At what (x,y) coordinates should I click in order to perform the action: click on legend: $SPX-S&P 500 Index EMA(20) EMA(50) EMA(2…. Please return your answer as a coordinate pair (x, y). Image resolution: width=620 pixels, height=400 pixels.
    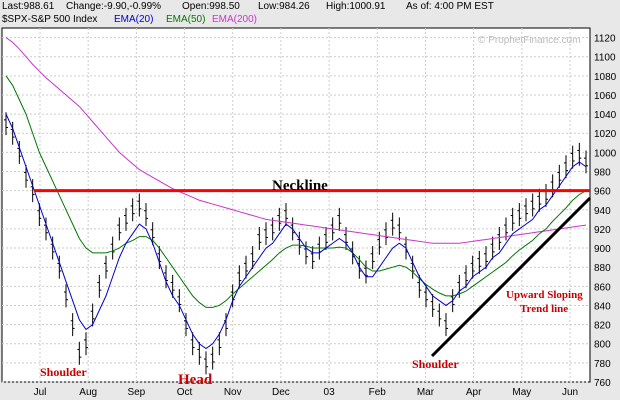
    Looking at the image, I should click on (310, 19).